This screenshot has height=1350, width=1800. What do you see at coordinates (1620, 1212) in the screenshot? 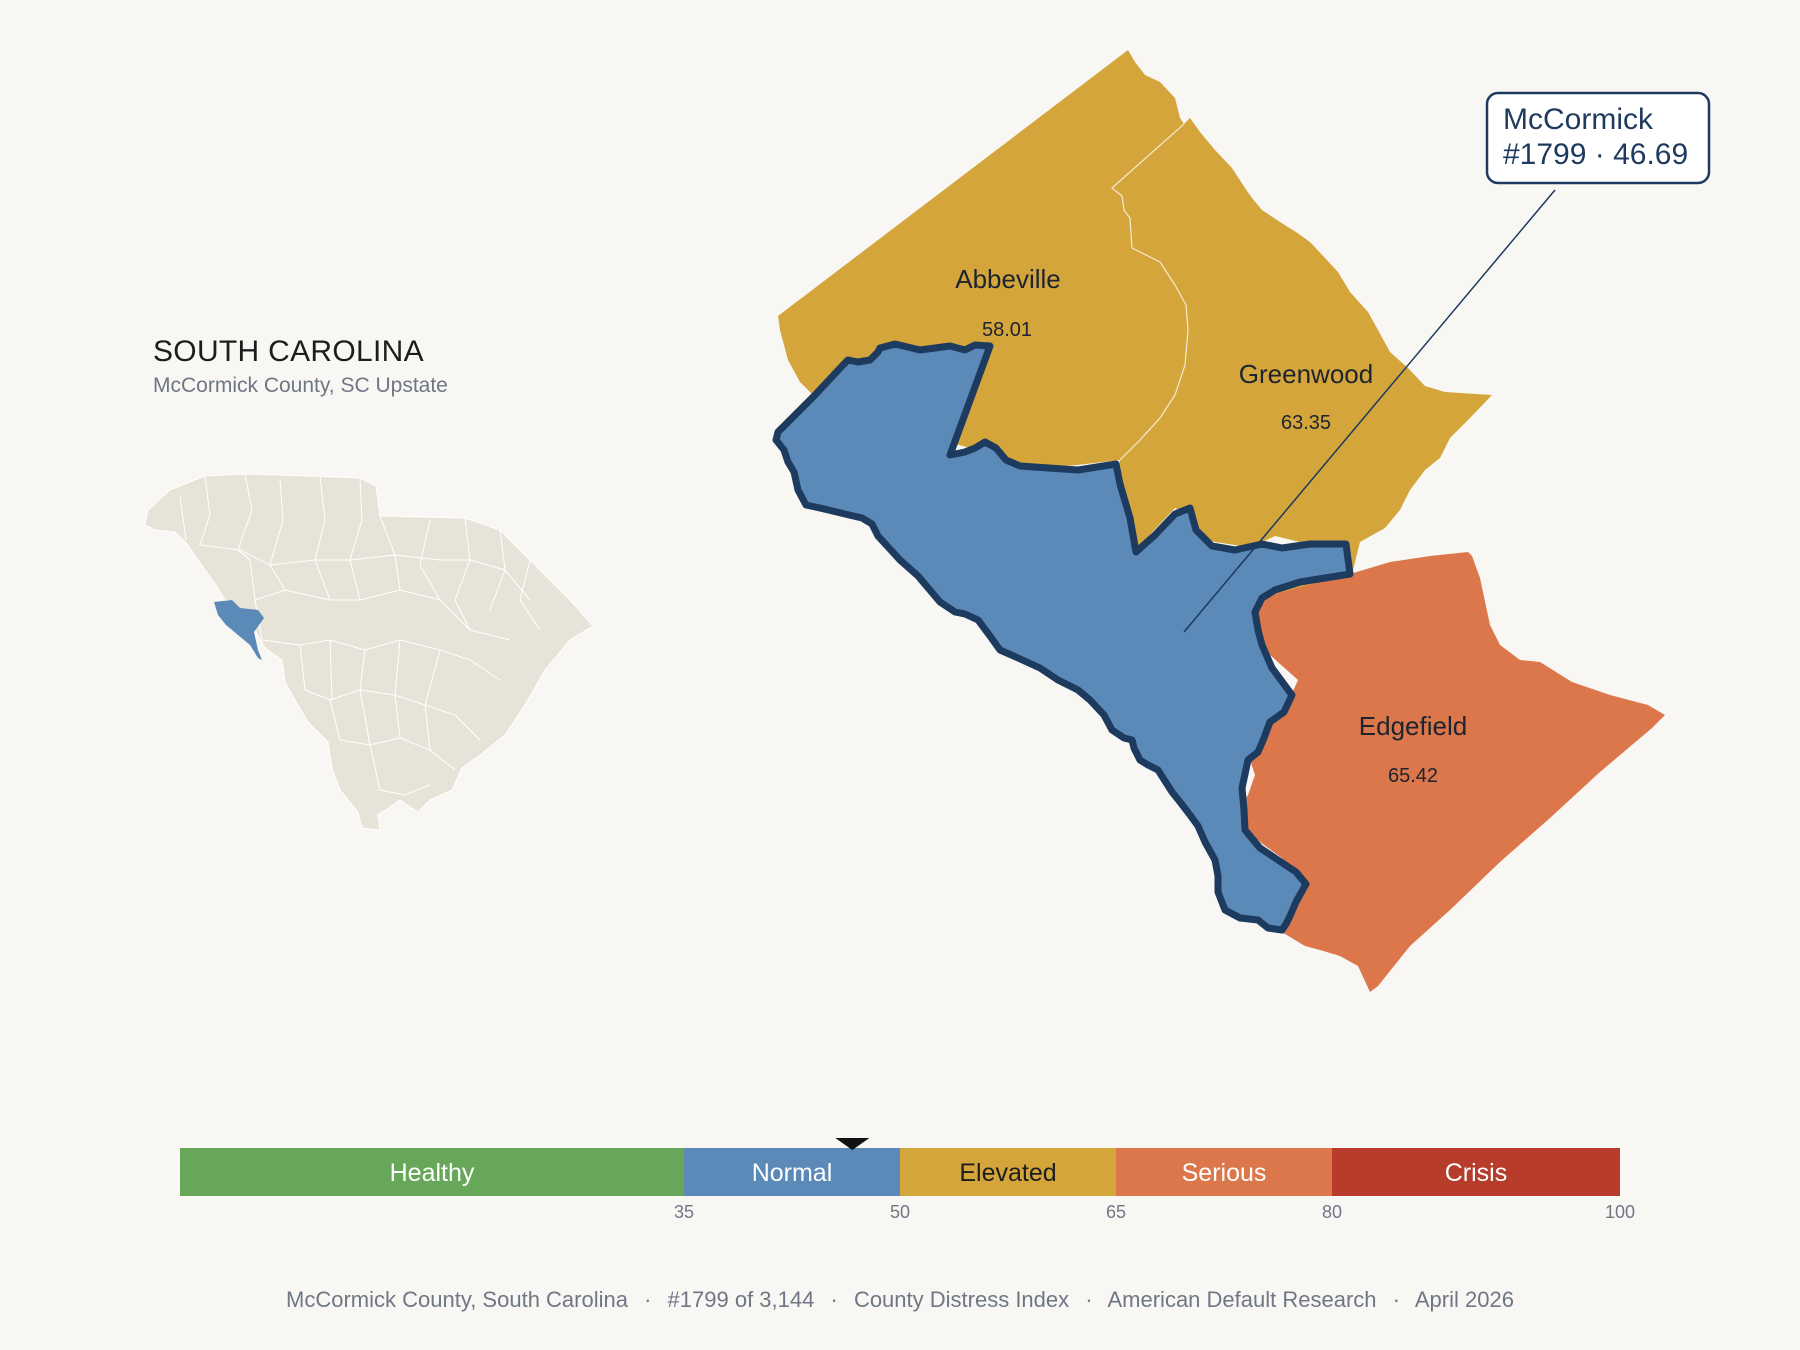
I see `scale-tick-100: 100` at bounding box center [1620, 1212].